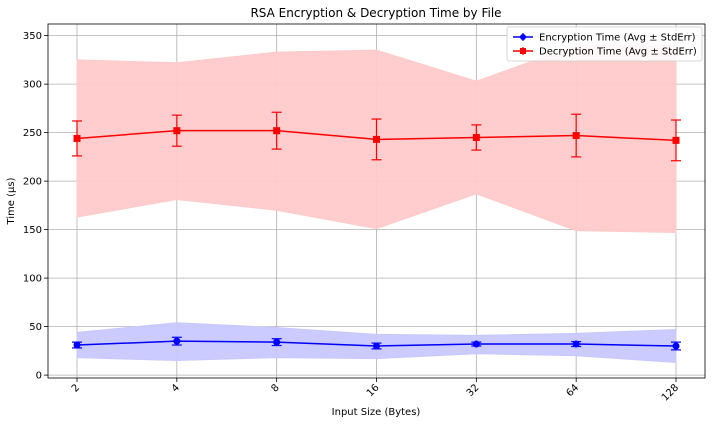 This screenshot has height=424, width=712. I want to click on y-tick-label: 0, so click(39, 376).